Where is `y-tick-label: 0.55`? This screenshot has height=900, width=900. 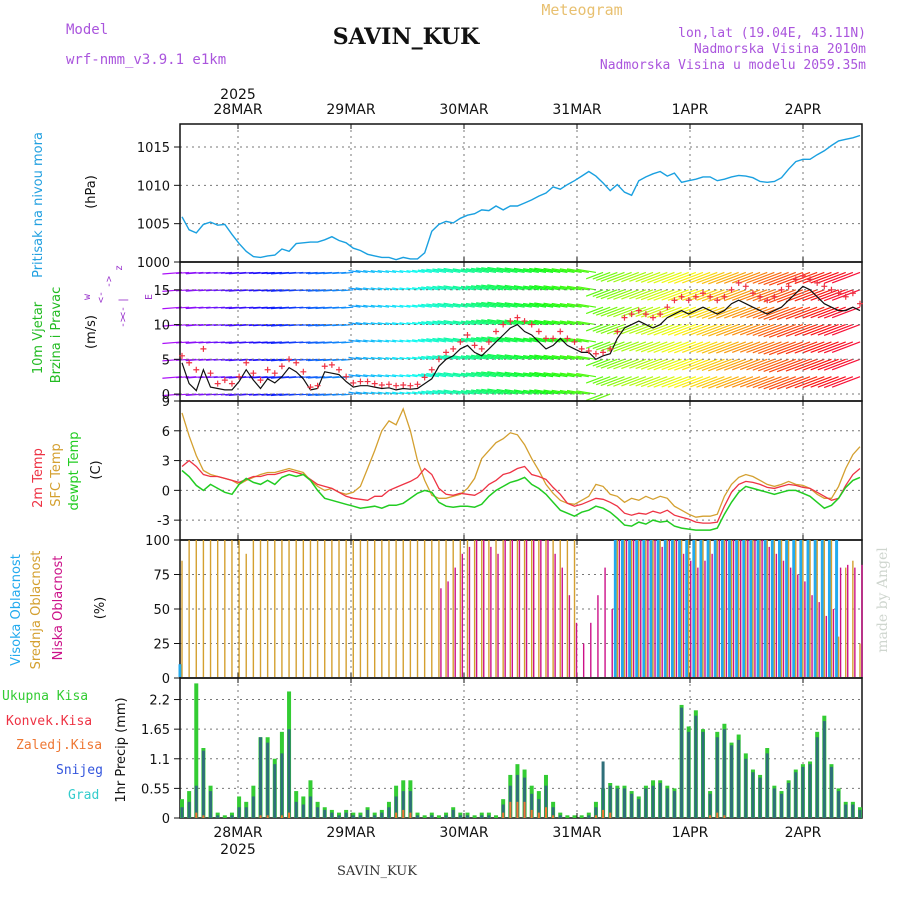 y-tick-label: 0.55 is located at coordinates (155, 789).